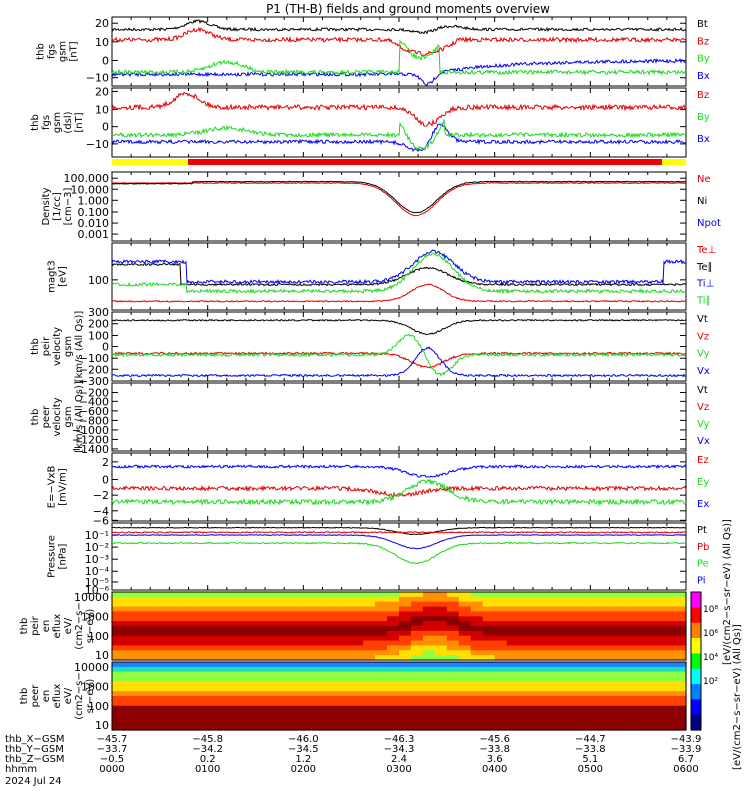 This screenshot has width=750, height=800. I want to click on fgs_dsl-y-tick-label: 0, so click(105, 127).